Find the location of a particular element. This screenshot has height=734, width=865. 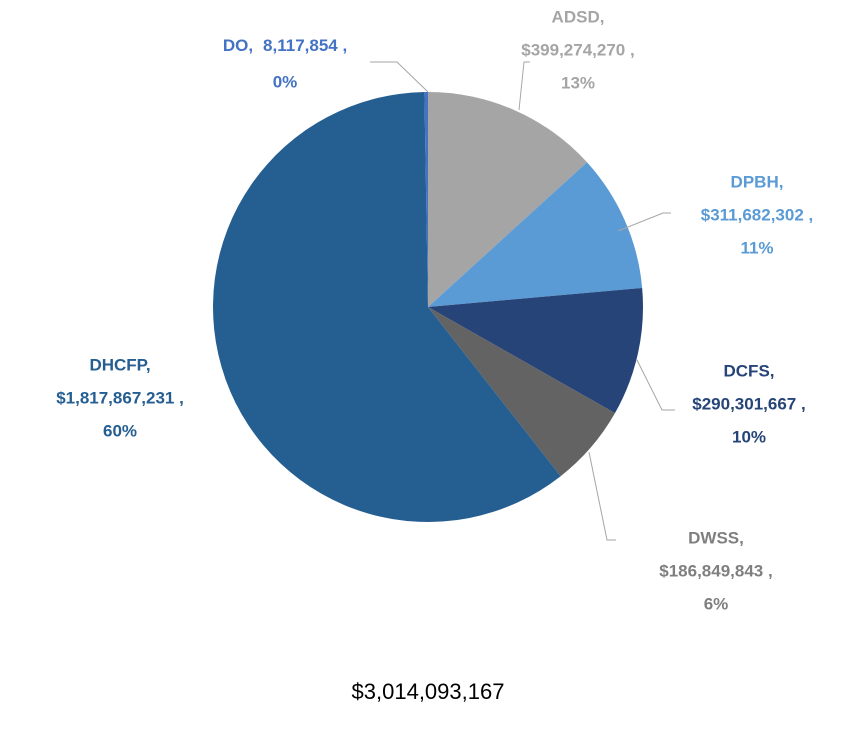

data-label: DO, 8,117,854 , is located at coordinates (285, 45).